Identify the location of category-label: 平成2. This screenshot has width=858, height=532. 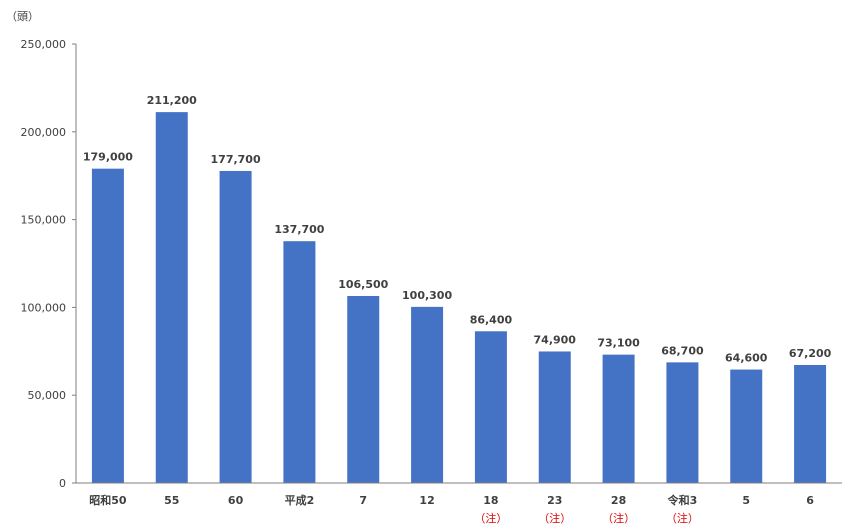
(300, 500).